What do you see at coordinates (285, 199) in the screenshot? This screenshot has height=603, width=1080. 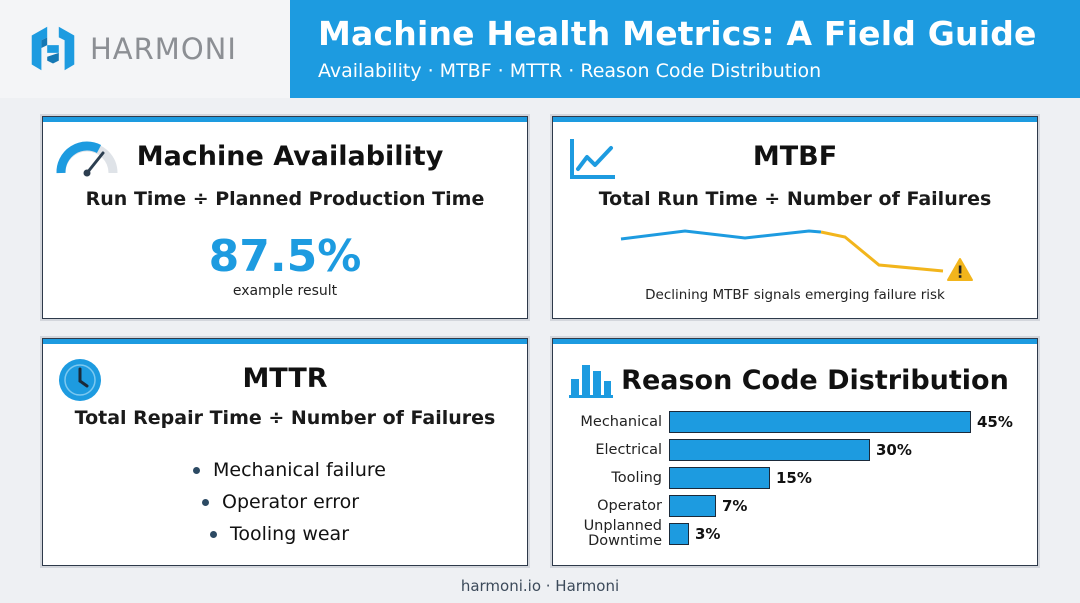 I see `availability-formula: Run Time ÷ Planned Production Time` at bounding box center [285, 199].